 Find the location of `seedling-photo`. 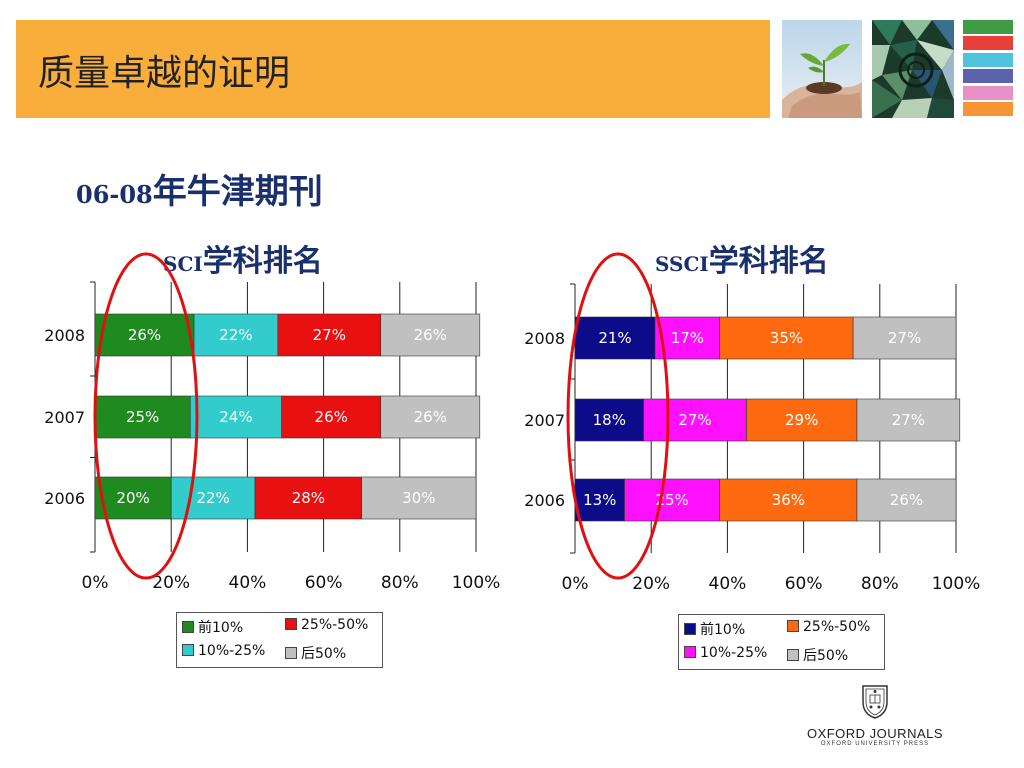

seedling-photo is located at coordinates (822, 69).